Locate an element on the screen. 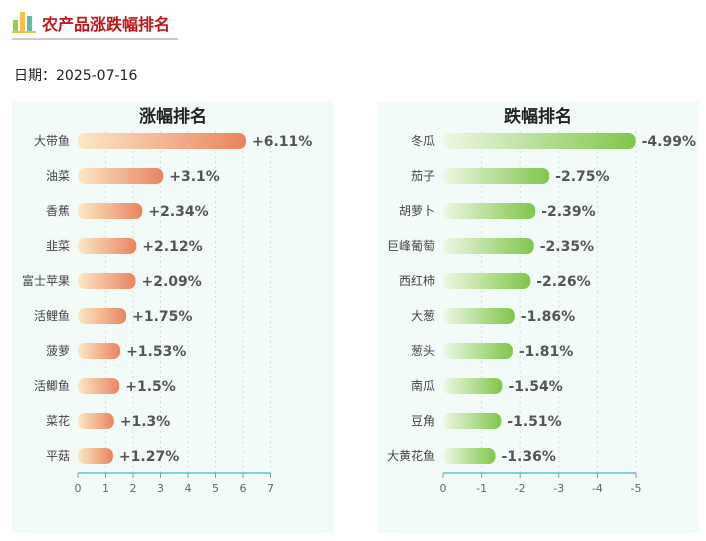  fall-value-label: -1.81% is located at coordinates (546, 352).